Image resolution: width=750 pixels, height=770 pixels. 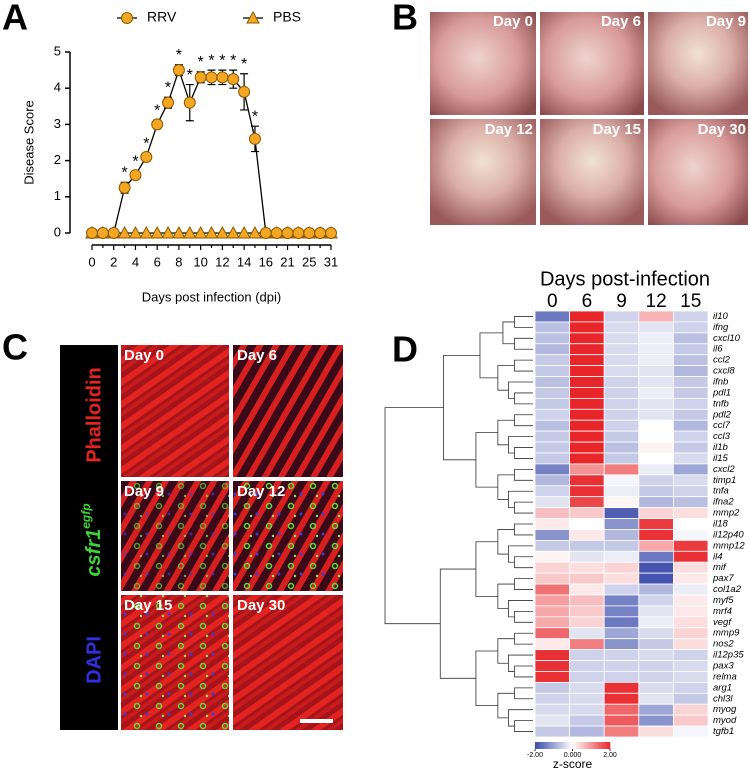 I want to click on row-label: il1b, so click(x=720, y=447).